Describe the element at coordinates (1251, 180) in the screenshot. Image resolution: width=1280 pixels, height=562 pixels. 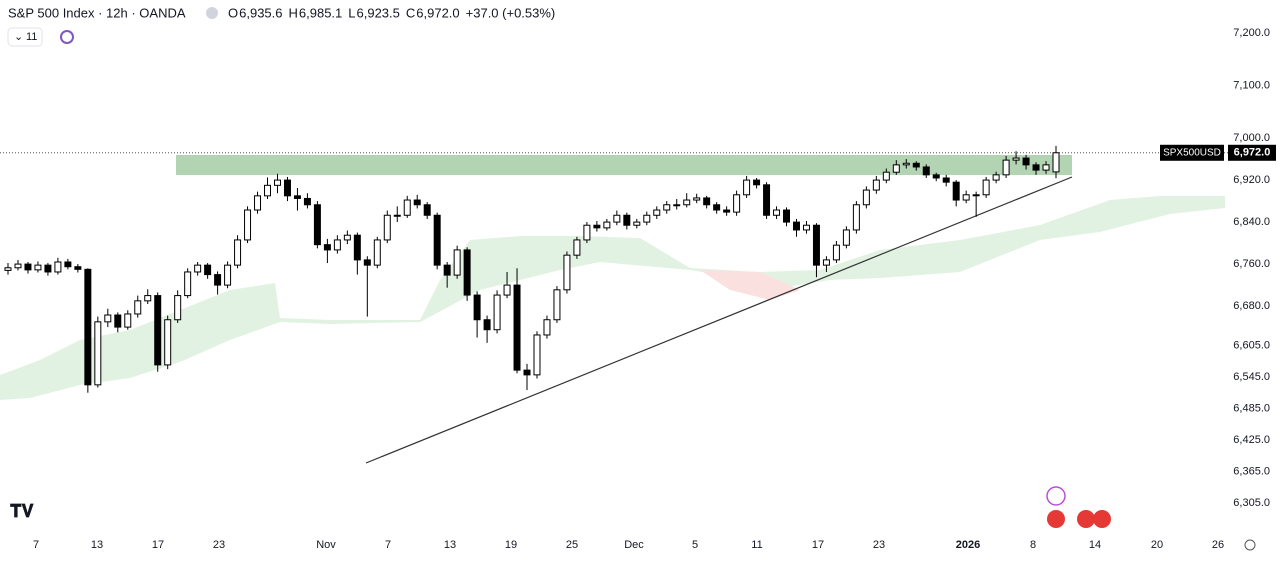
I see `y-tick-label: 6,920.0` at that location.